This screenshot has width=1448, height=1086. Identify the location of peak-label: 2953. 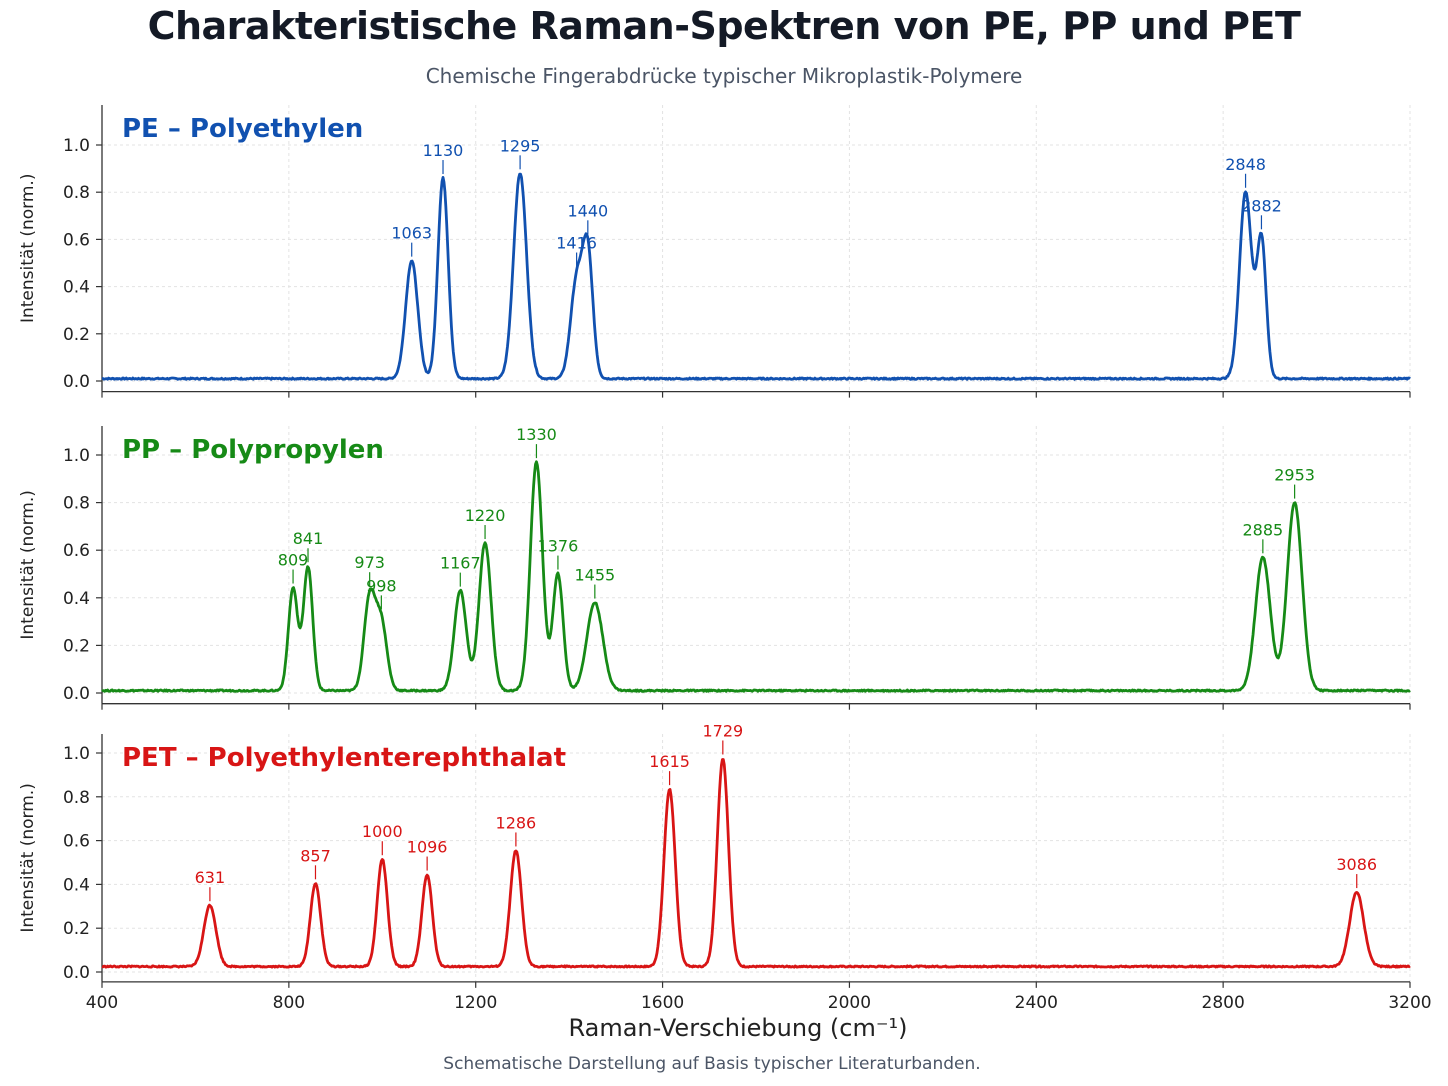
(1294, 475).